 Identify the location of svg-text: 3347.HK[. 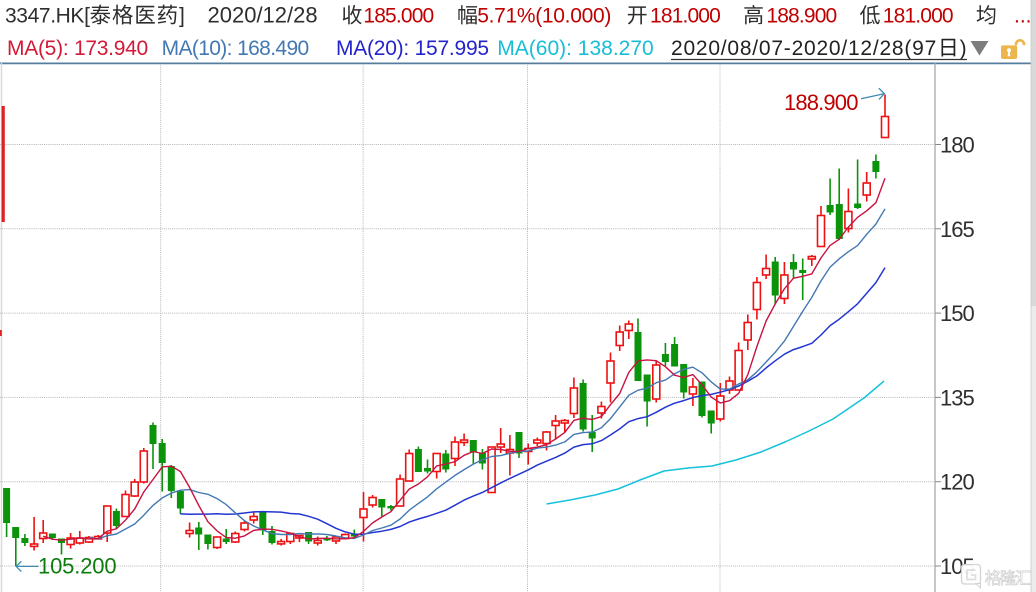
(47, 16).